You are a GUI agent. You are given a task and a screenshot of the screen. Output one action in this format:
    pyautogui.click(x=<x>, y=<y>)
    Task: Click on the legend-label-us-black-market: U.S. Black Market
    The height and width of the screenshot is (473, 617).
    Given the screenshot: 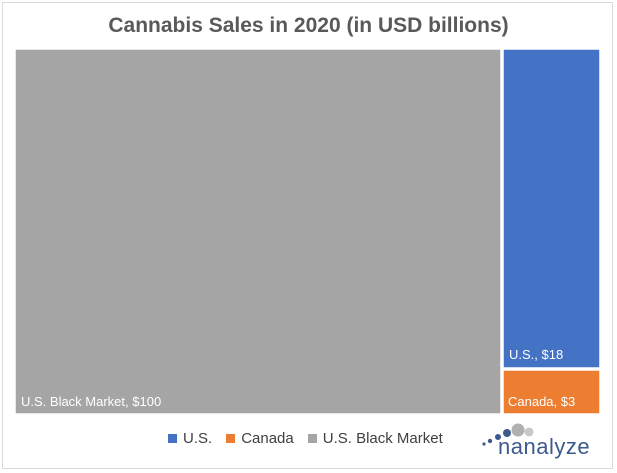 What is the action you would take?
    pyautogui.click(x=382, y=438)
    